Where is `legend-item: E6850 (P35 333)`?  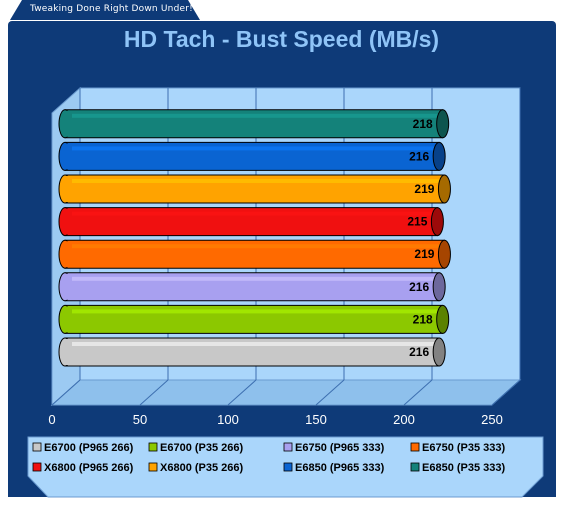
legend-item: E6850 (P35 333) is located at coordinates (458, 468).